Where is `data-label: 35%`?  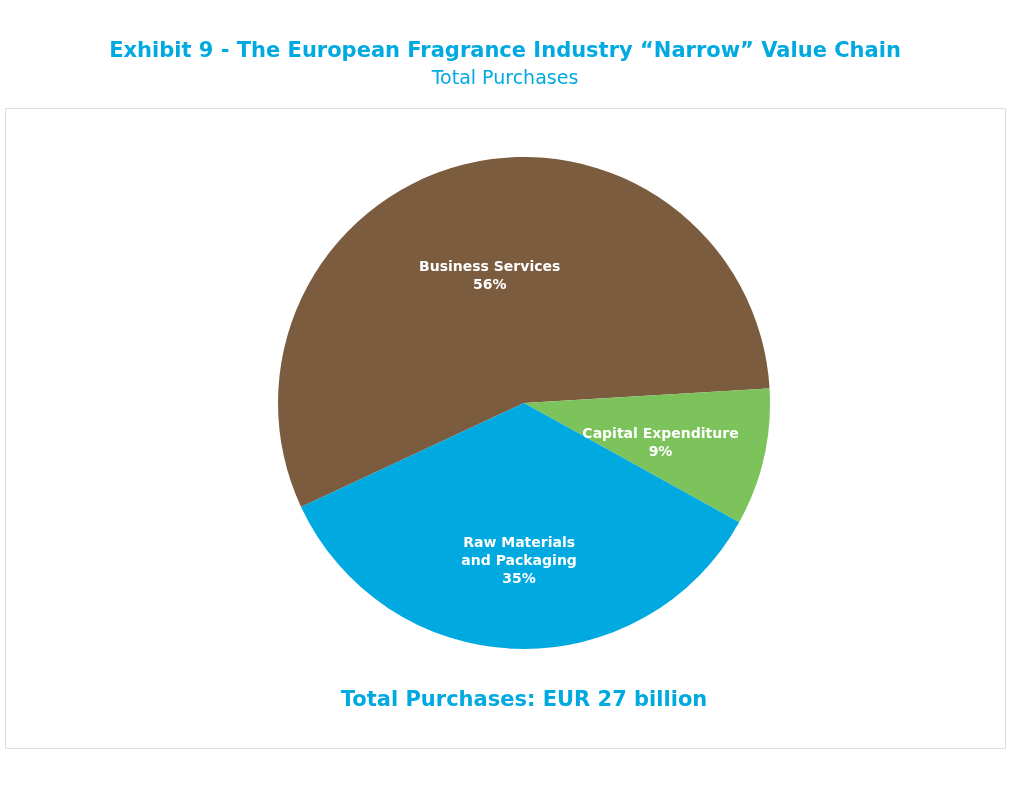
data-label: 35% is located at coordinates (519, 577).